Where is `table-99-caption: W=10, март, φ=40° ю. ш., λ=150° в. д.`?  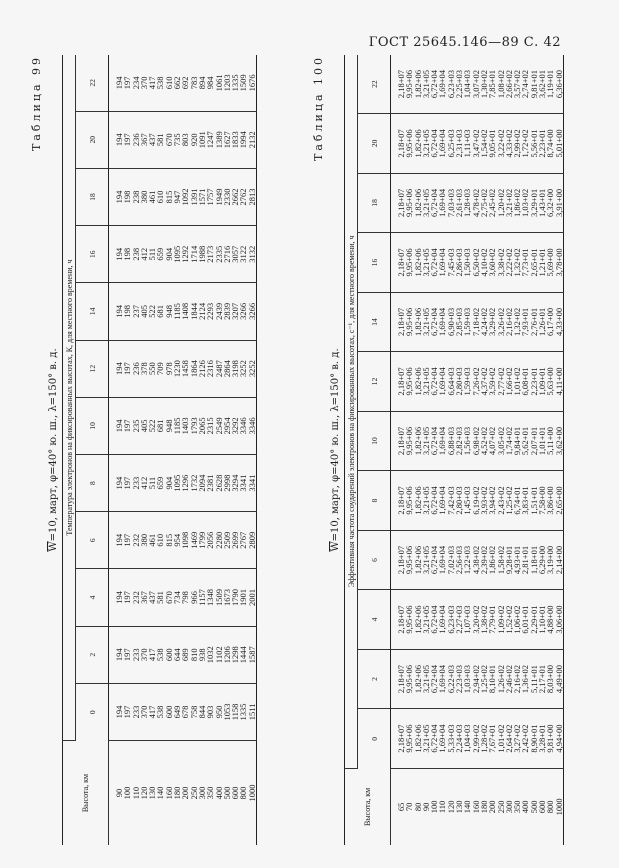
table-99-caption: W=10, март, φ=40° ю. ш., λ=150° в. д. is located at coordinates (53, 450).